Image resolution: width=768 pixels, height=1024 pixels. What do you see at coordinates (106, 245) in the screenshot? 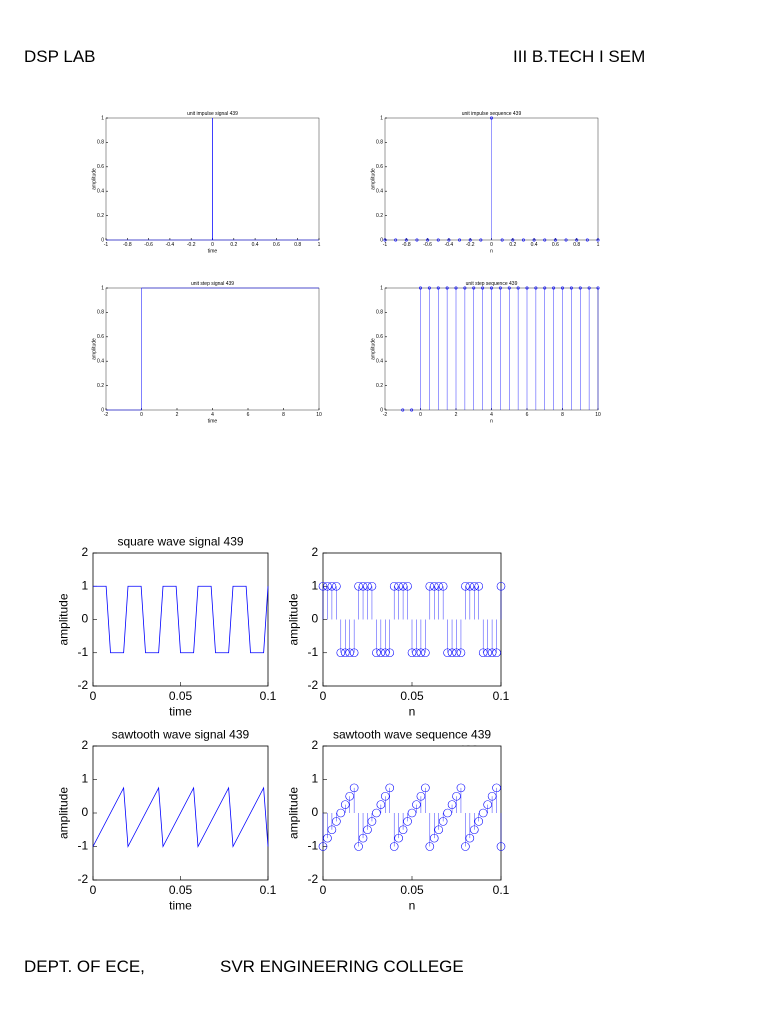
I see `x-tick-label: -1` at bounding box center [106, 245].